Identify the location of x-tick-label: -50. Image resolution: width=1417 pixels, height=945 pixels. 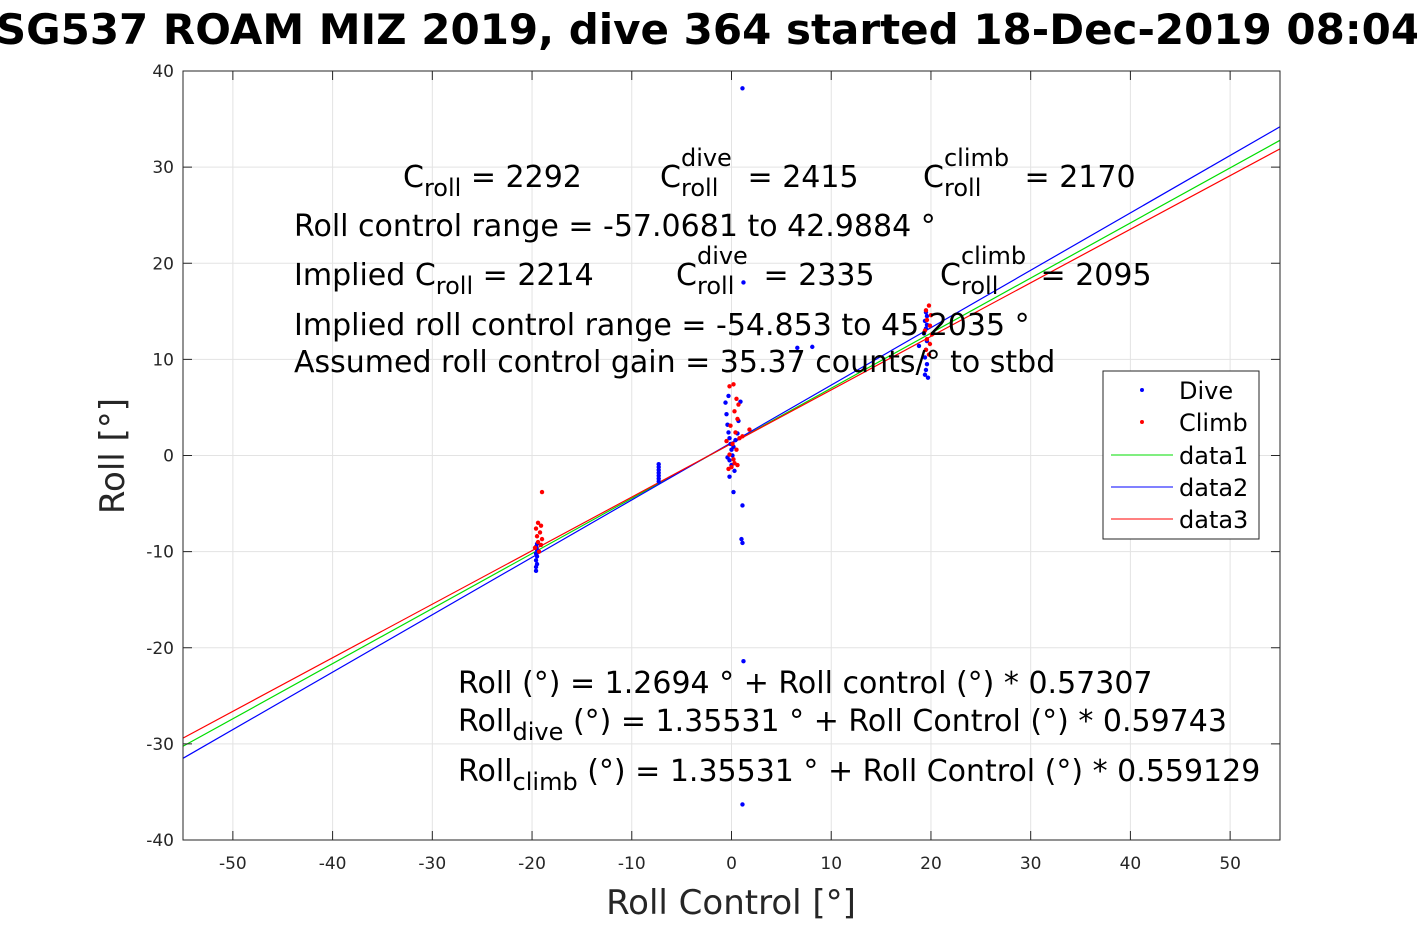
(233, 864).